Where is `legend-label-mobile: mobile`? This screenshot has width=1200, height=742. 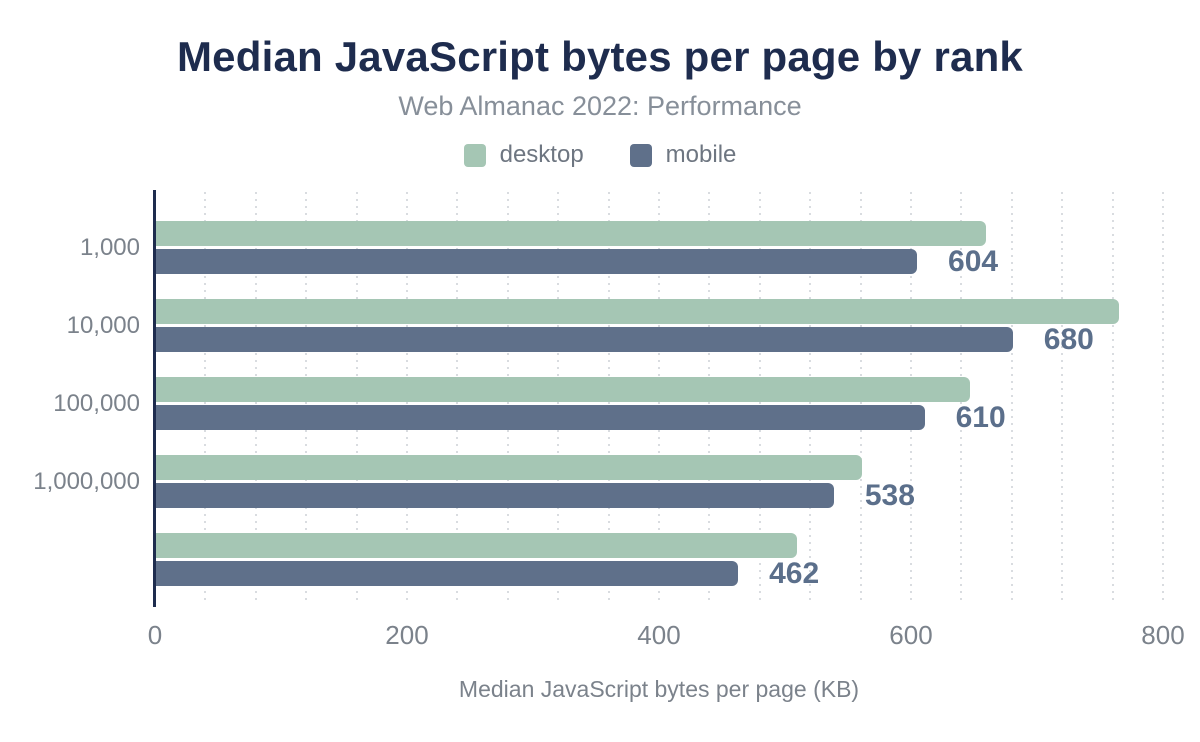
legend-label-mobile: mobile is located at coordinates (701, 154).